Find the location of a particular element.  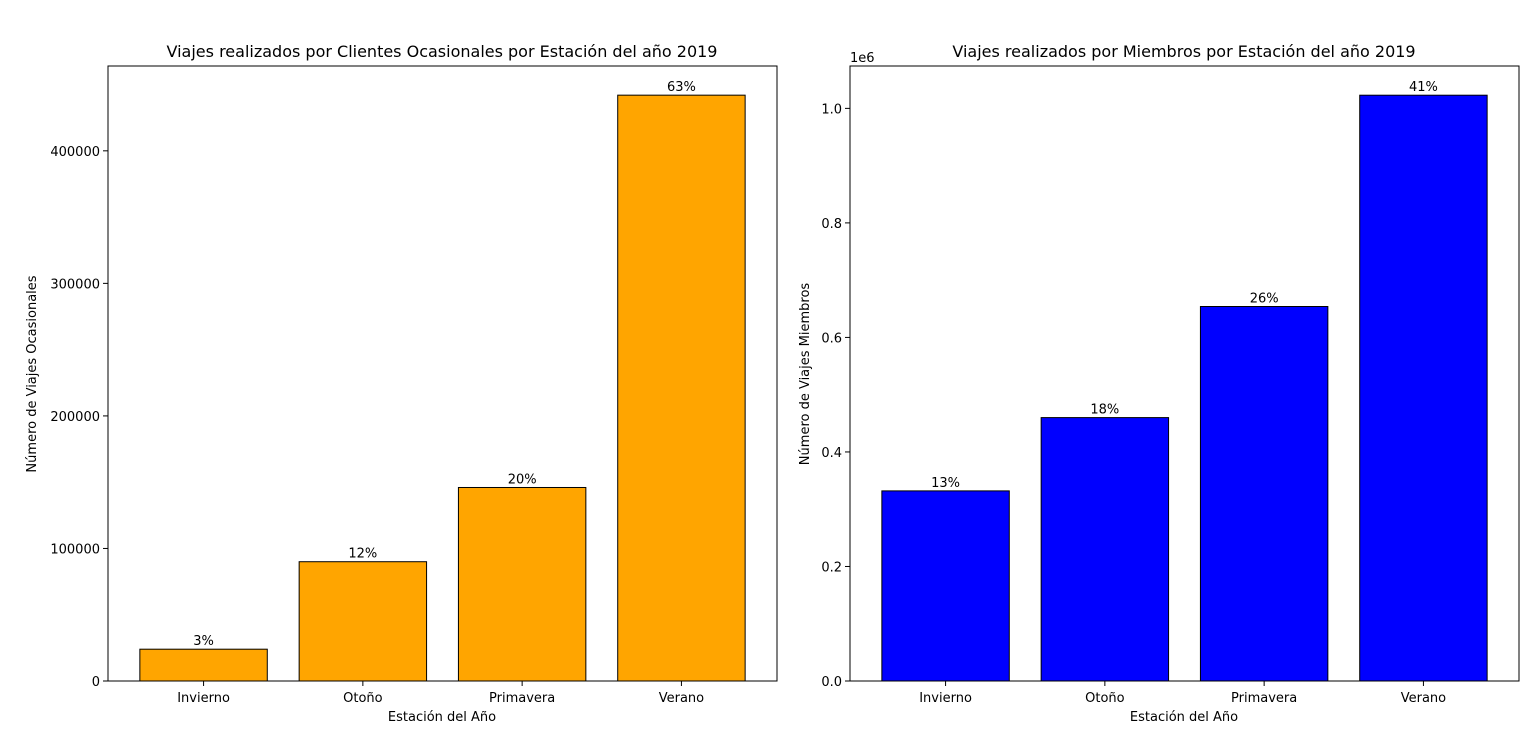

y-tick-label: 0.2 is located at coordinates (831, 567).